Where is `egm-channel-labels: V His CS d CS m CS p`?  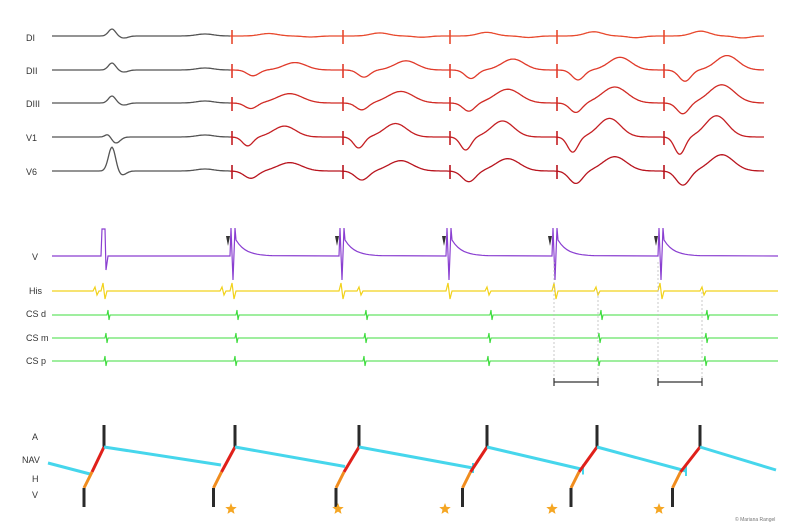 egm-channel-labels: V His CS d CS m CS p is located at coordinates (37, 309).